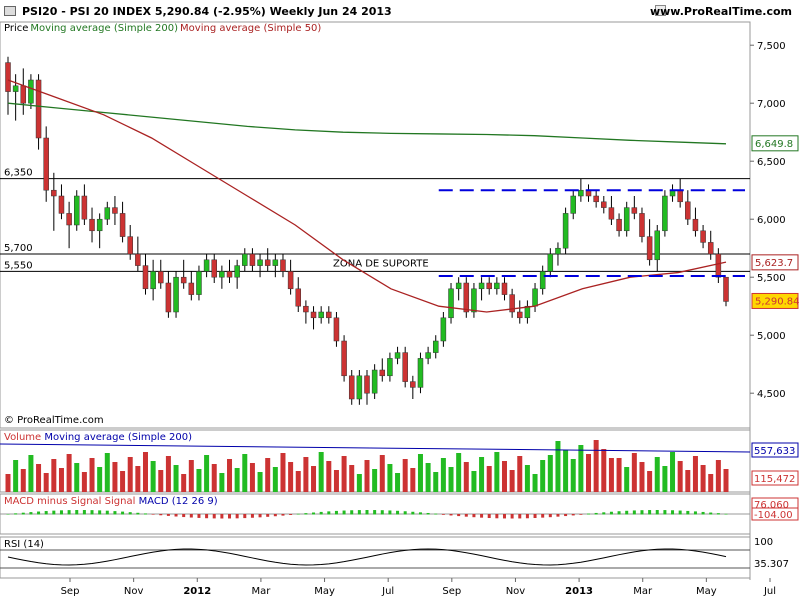 The image size is (800, 600). What do you see at coordinates (775, 450) in the screenshot?
I see `volume-tag-box` at bounding box center [775, 450].